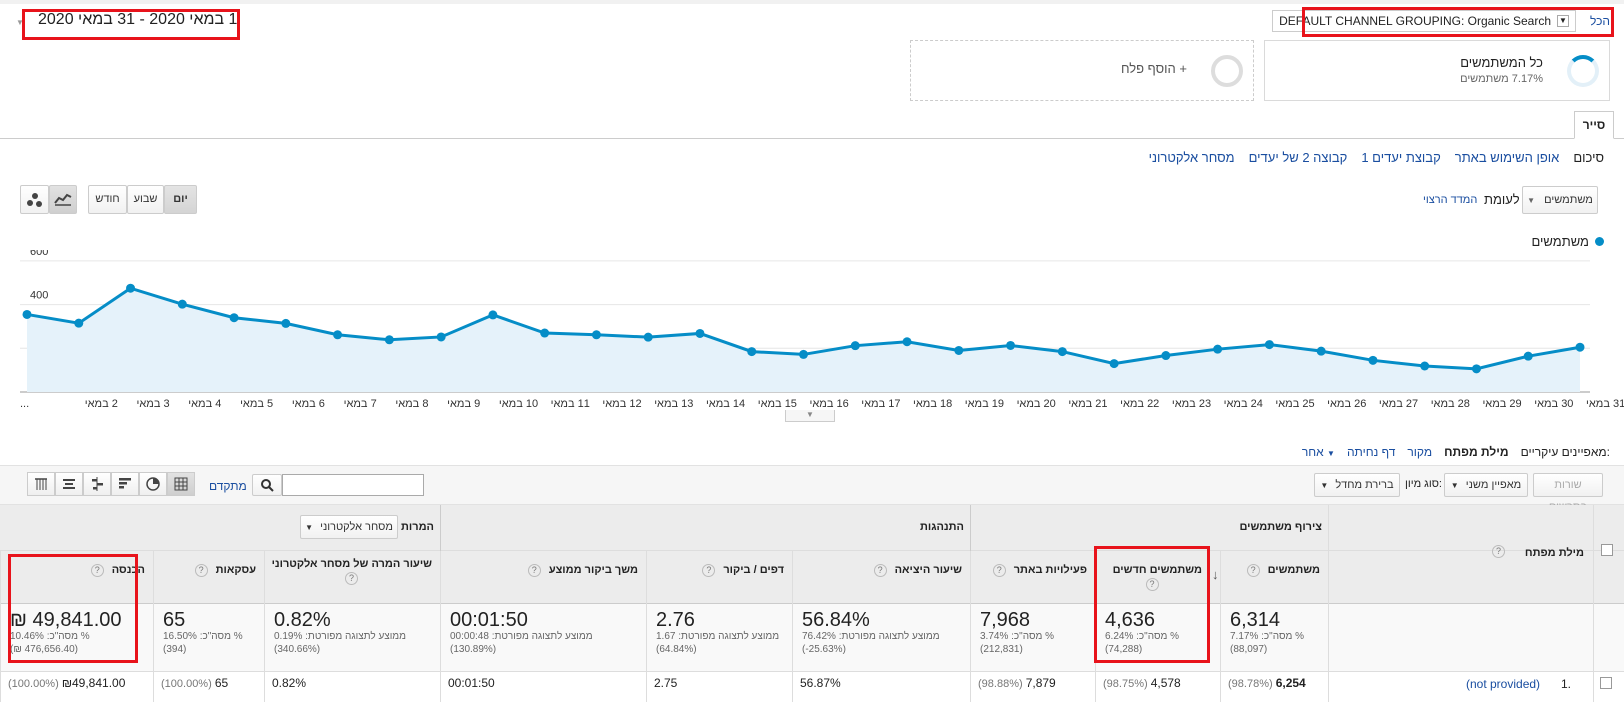 The image size is (1624, 702). What do you see at coordinates (125, 484) in the screenshot?
I see `view-performance-button` at bounding box center [125, 484].